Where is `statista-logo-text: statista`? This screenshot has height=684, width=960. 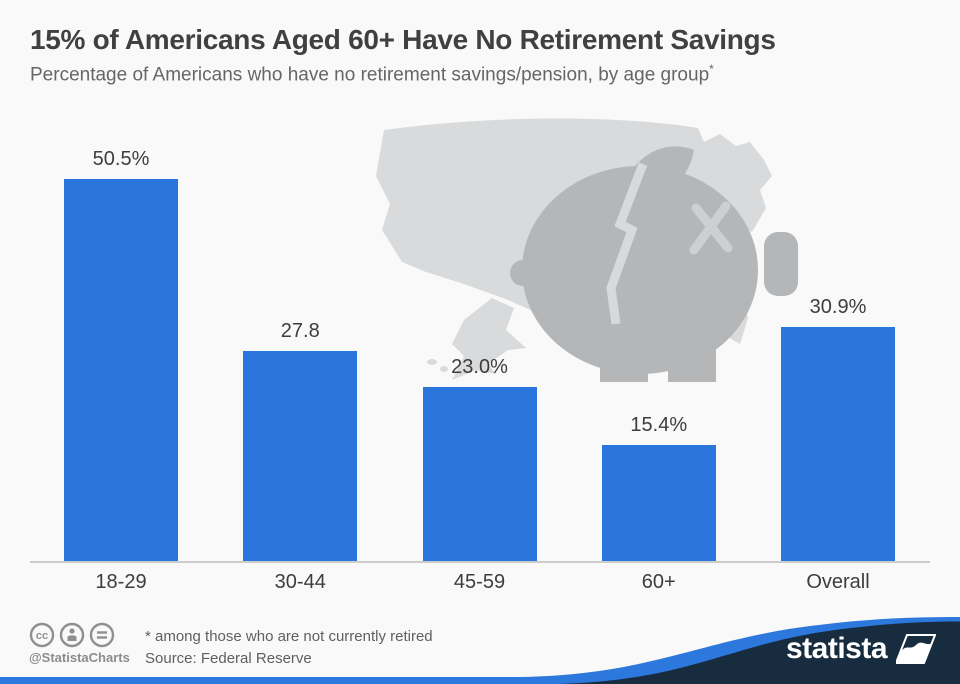 statista-logo-text: statista is located at coordinates (837, 648).